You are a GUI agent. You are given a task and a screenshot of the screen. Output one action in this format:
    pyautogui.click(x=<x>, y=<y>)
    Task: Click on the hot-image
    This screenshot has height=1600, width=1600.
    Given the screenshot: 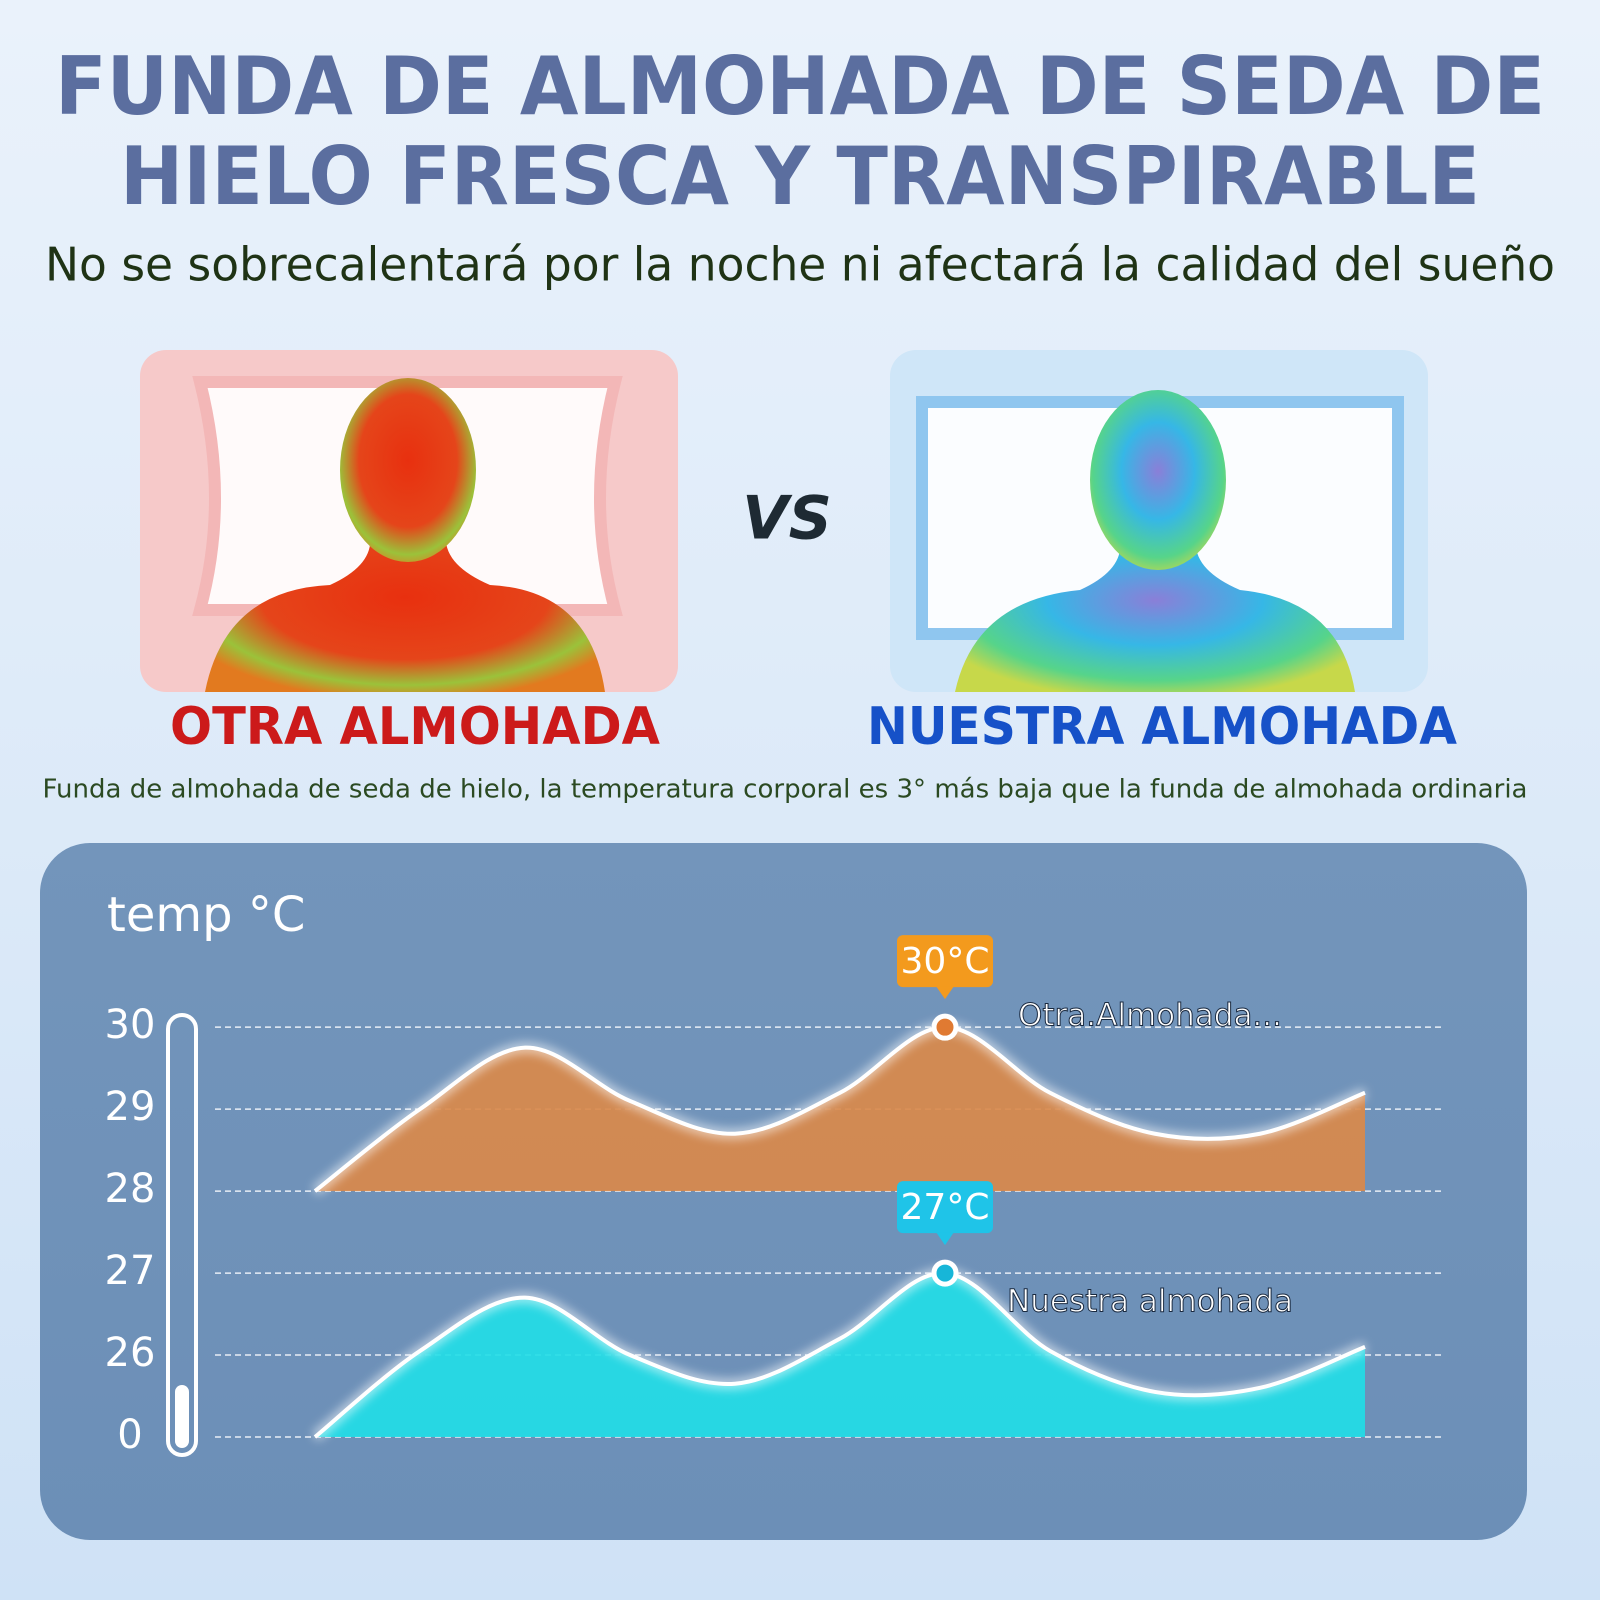 What is the action you would take?
    pyautogui.click(x=409, y=521)
    